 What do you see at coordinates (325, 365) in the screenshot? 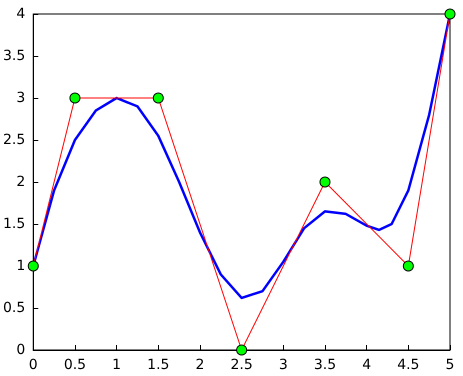
I see `x-tick-label: 3.5` at bounding box center [325, 365].